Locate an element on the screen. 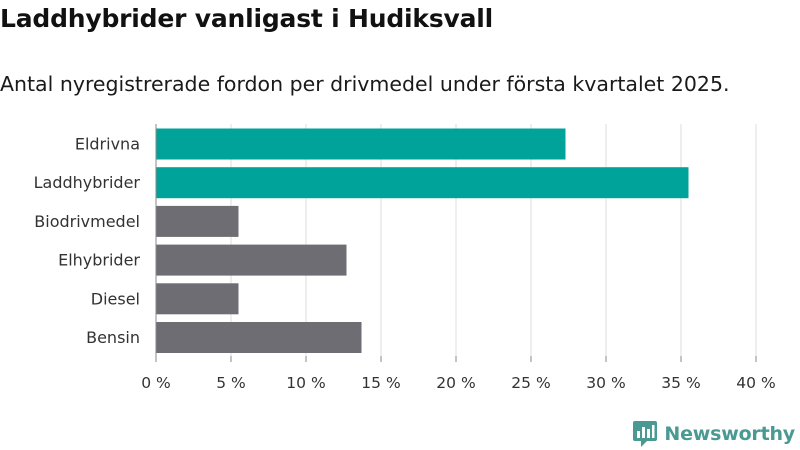 The width and height of the screenshot is (800, 450). x-tick-label: 30 % is located at coordinates (605, 383).